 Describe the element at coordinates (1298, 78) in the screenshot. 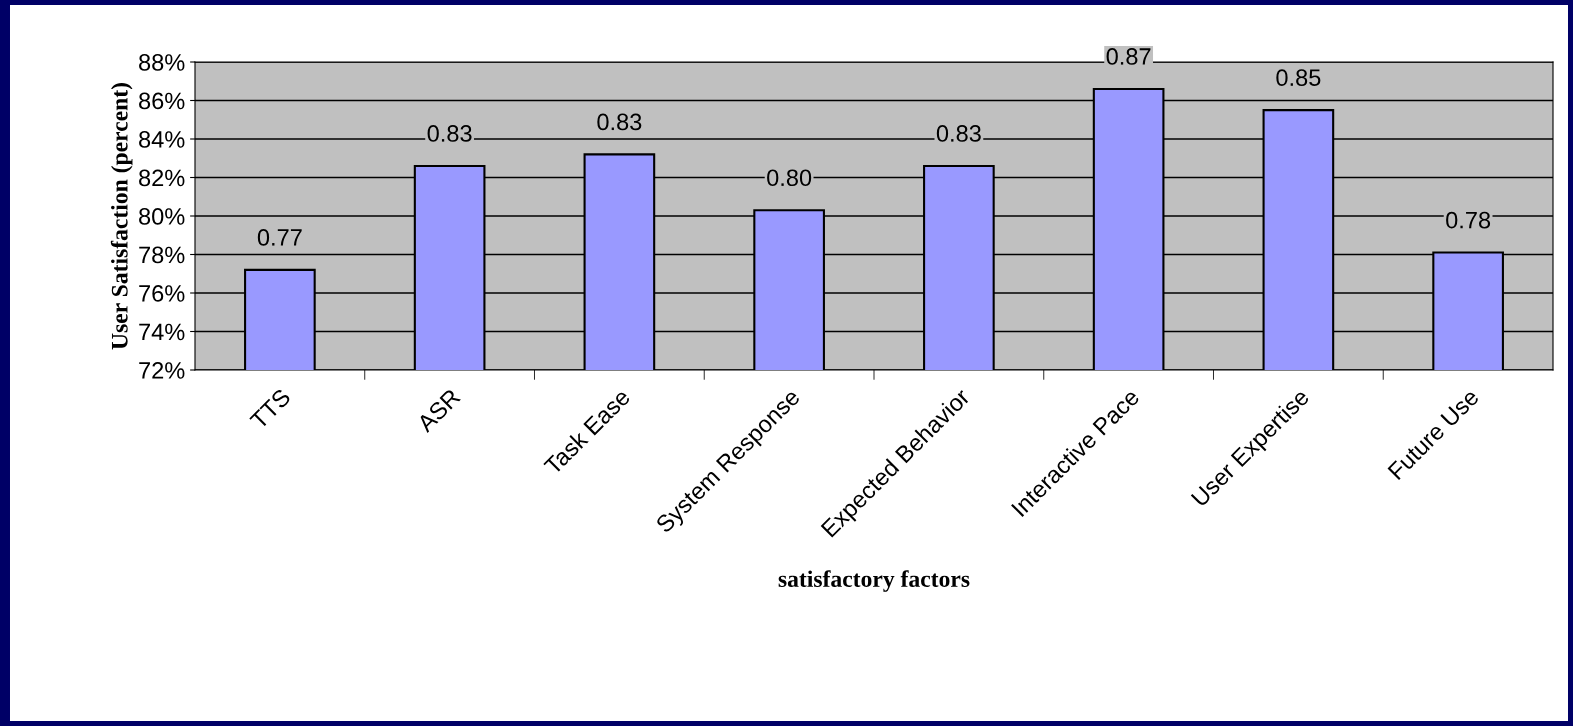

I see `data-label: 0.85` at that location.